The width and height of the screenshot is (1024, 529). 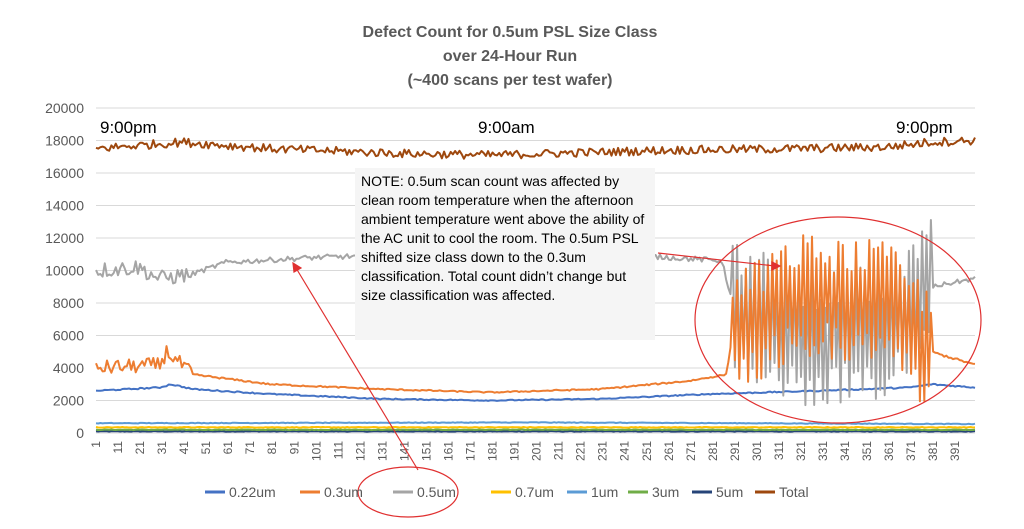 What do you see at coordinates (604, 492) in the screenshot?
I see `legend-label: 1um` at bounding box center [604, 492].